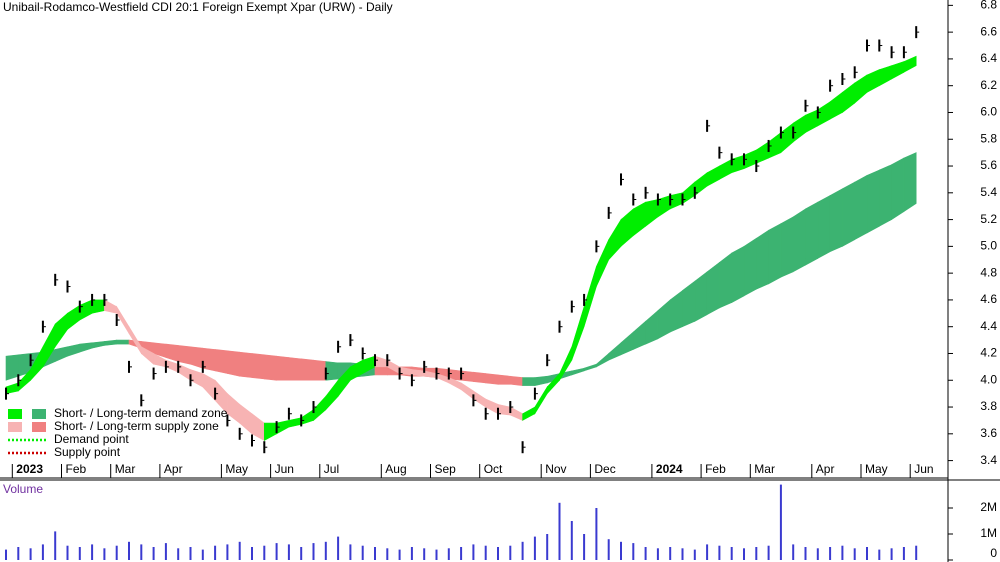 The width and height of the screenshot is (1000, 562). I want to click on y-tick-label: 5.8, so click(988, 138).